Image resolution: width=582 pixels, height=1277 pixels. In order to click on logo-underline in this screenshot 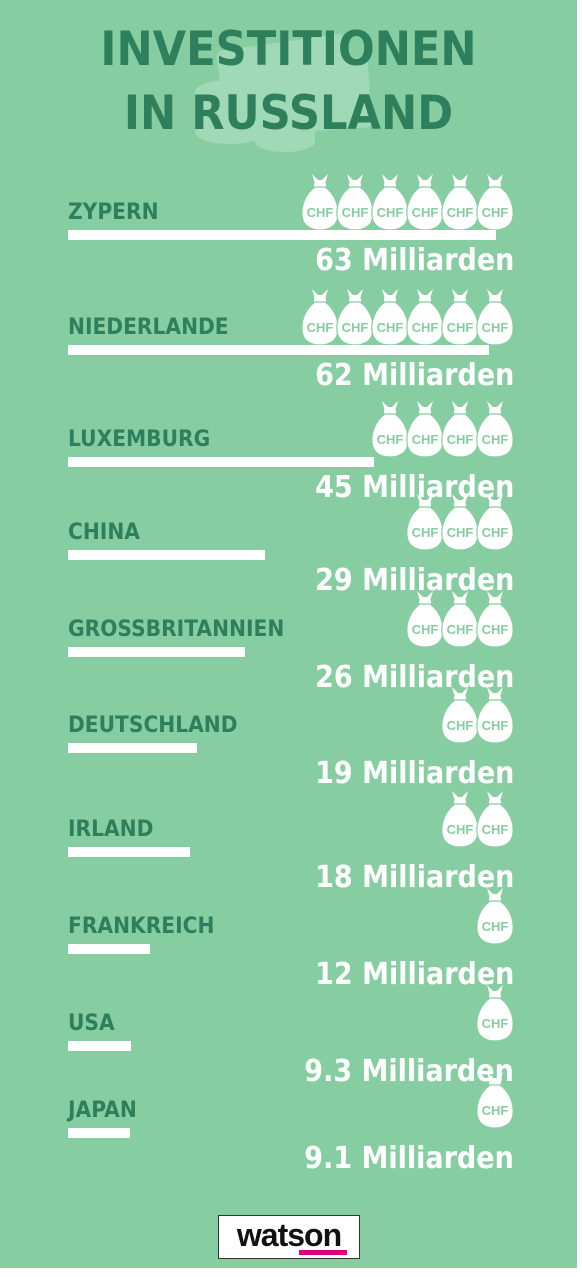, I will do `click(323, 1252)`.